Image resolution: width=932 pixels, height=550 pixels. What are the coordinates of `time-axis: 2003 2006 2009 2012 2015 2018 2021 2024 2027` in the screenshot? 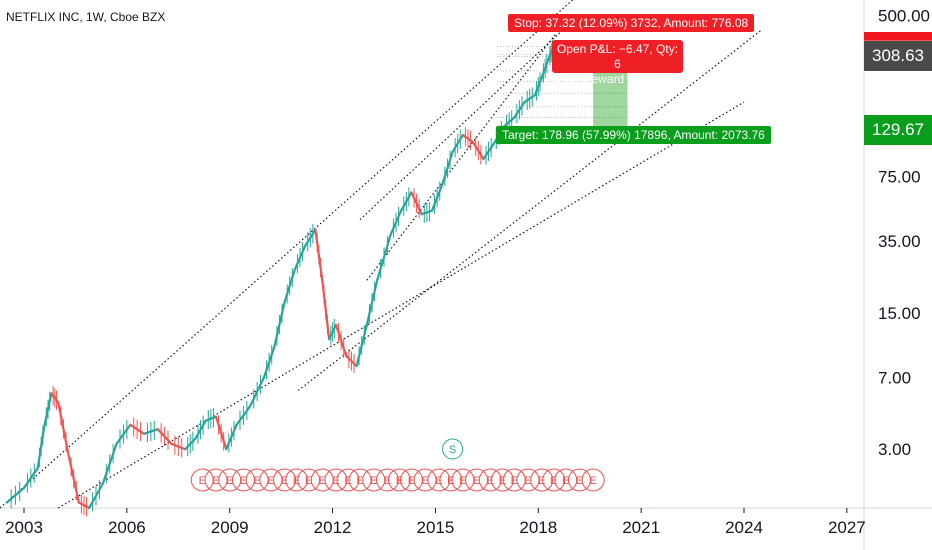 It's located at (435, 522).